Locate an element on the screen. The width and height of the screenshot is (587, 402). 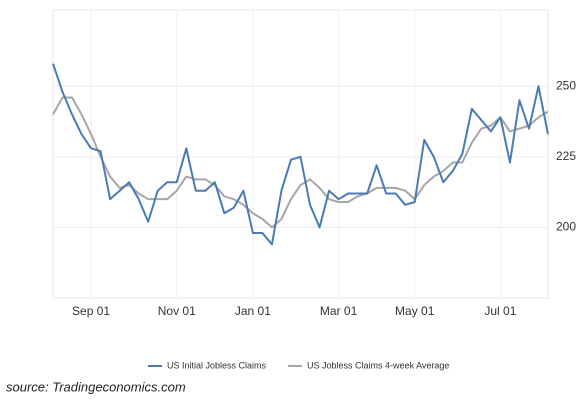
source-note: source: Tradingeconomics.com is located at coordinates (96, 386).